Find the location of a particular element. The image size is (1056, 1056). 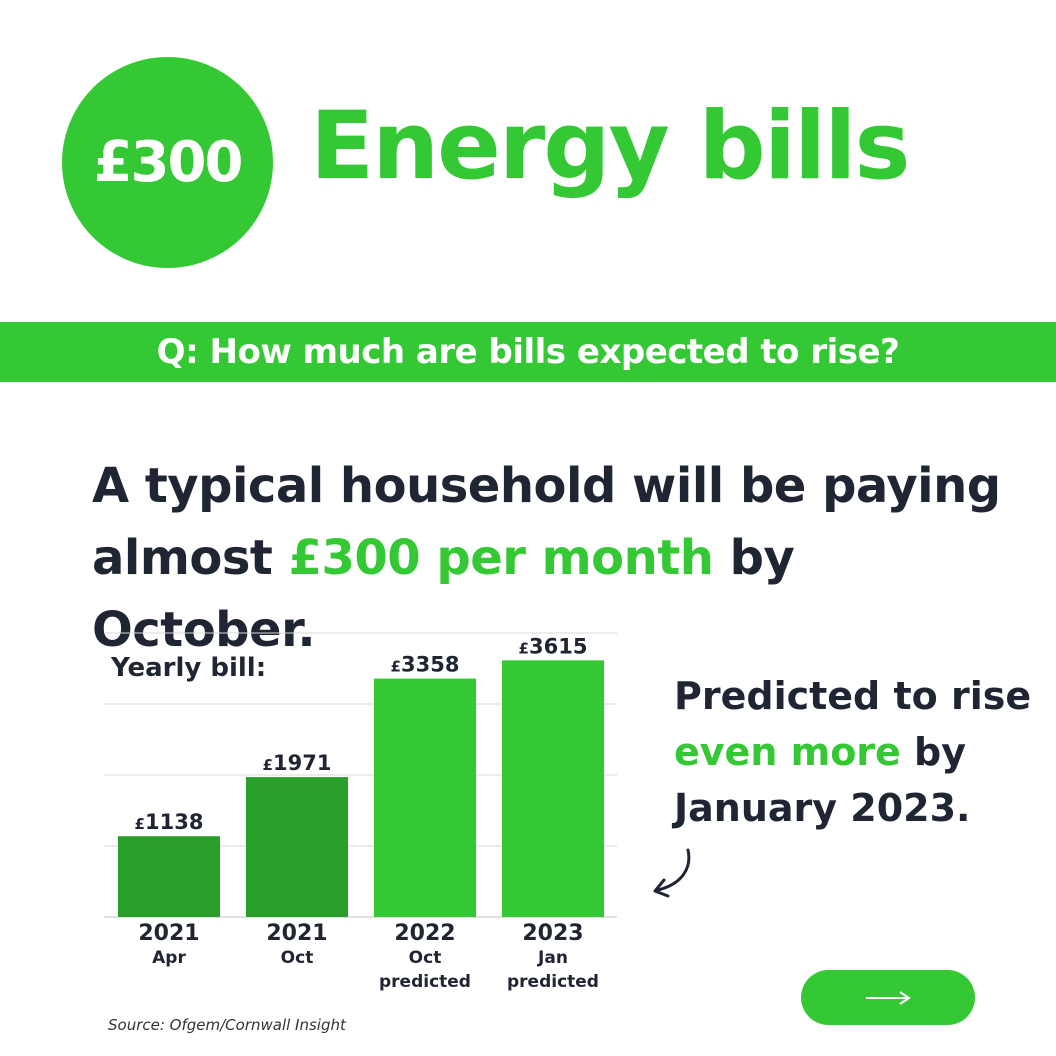

data-label: £3358 is located at coordinates (425, 665).